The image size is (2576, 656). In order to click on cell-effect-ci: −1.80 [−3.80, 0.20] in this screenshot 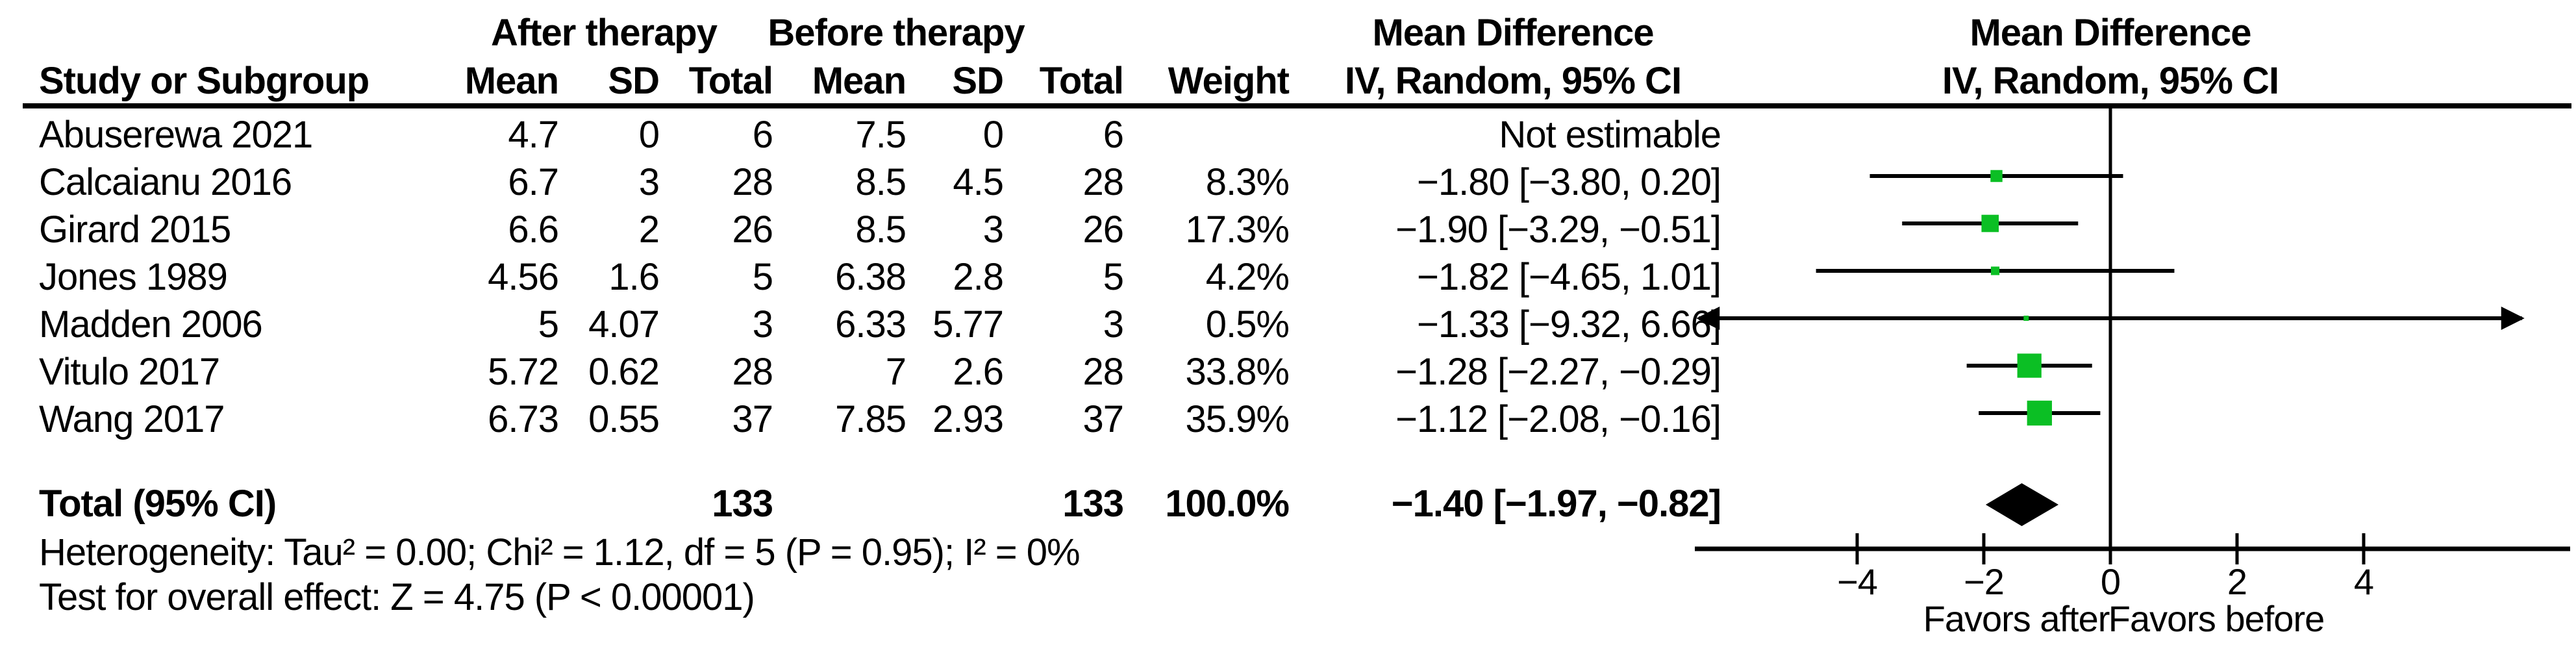, I will do `click(1569, 182)`.